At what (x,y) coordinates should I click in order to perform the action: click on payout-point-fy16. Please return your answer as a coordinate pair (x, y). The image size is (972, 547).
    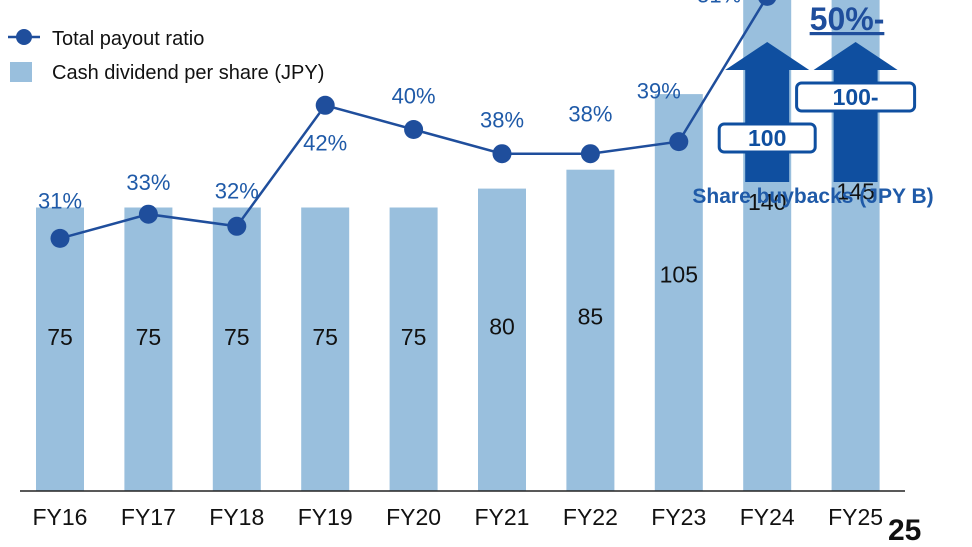
    Looking at the image, I should click on (60, 238).